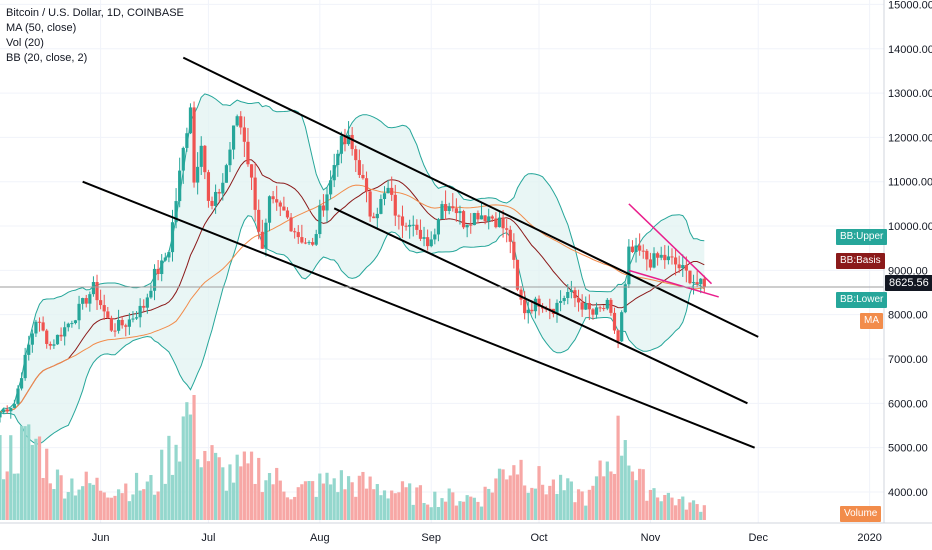 The image size is (932, 550). What do you see at coordinates (25, 43) in the screenshot?
I see `vol-legend: Vol (20)` at bounding box center [25, 43].